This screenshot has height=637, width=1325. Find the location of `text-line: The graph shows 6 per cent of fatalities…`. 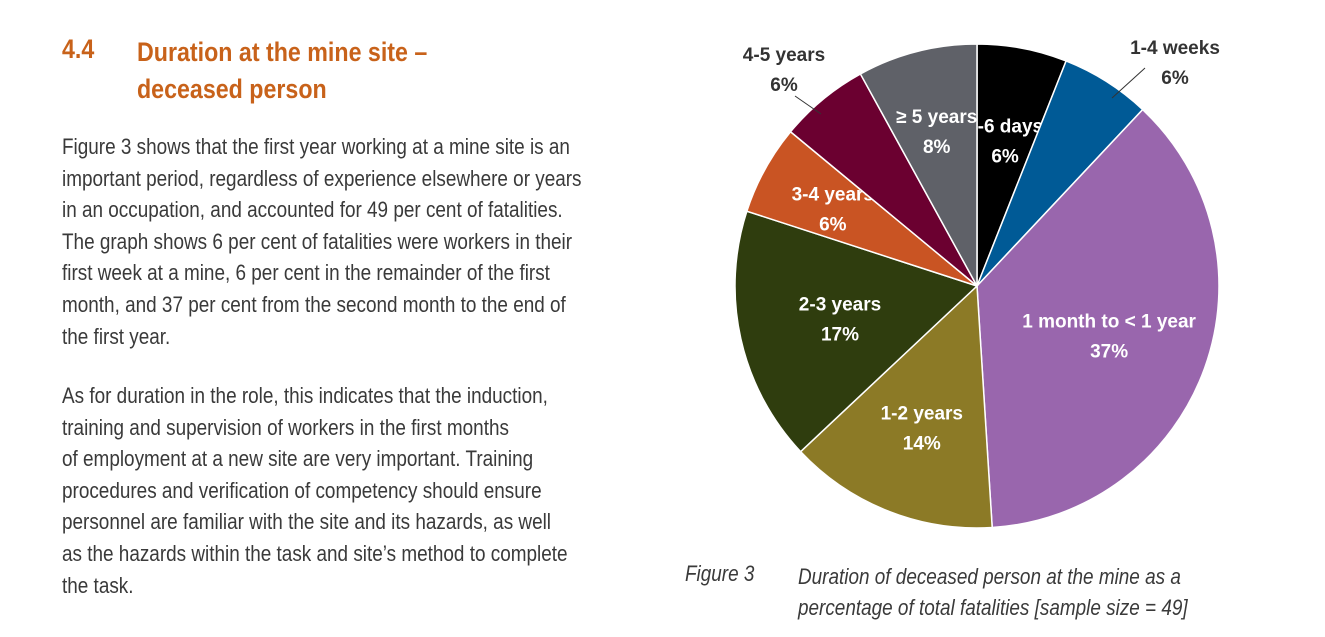

text-line: The graph shows 6 per cent of fatalities… is located at coordinates (317, 241).